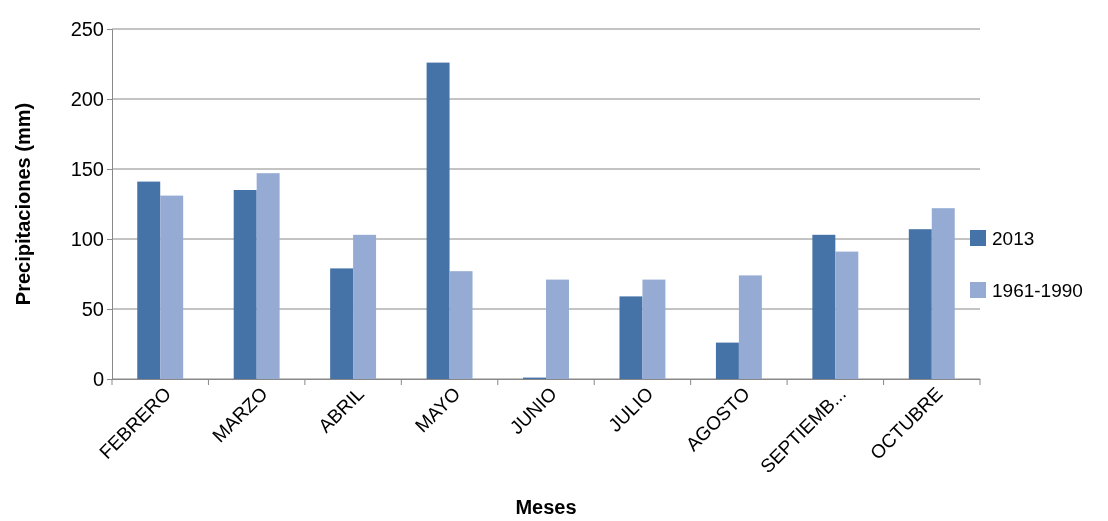 This screenshot has width=1108, height=521. I want to click on legend-label: 2013, so click(1013, 238).